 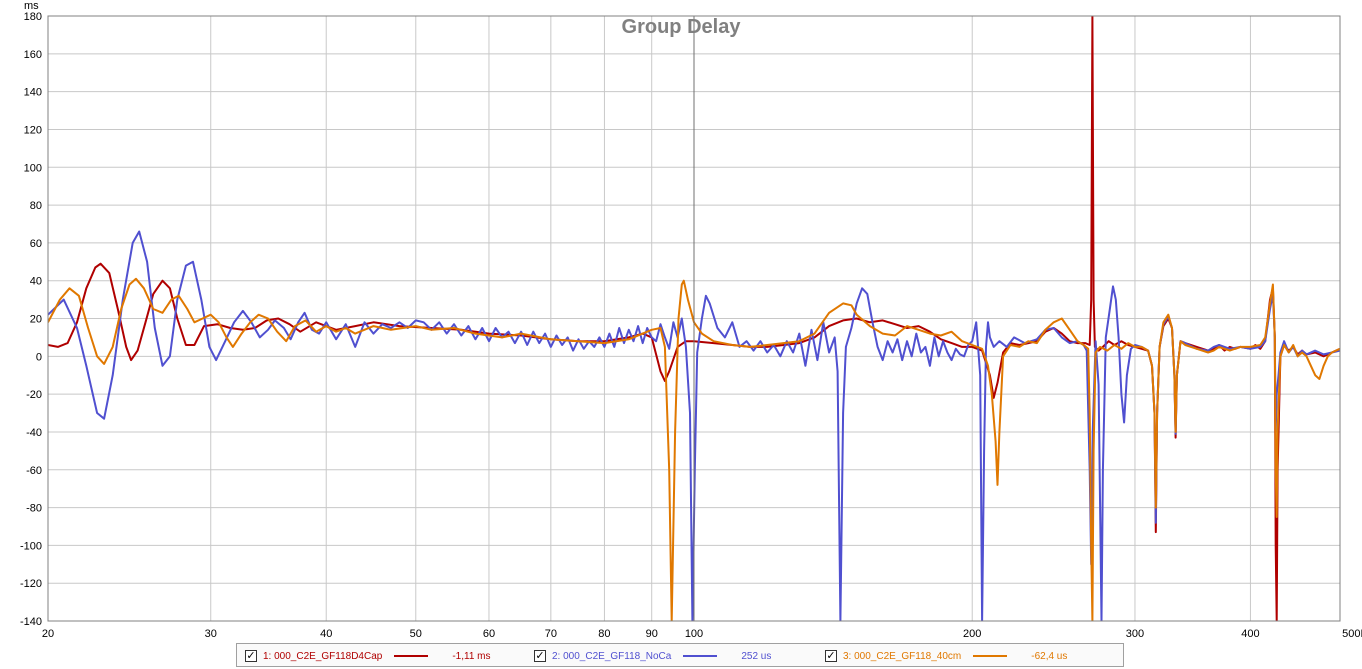 I want to click on y-tick-label: -60, so click(x=34, y=471).